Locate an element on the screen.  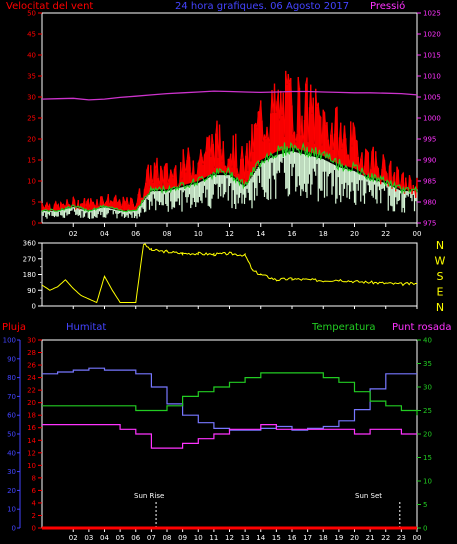
climate-x-tick-label: 22 is located at coordinates (385, 538).